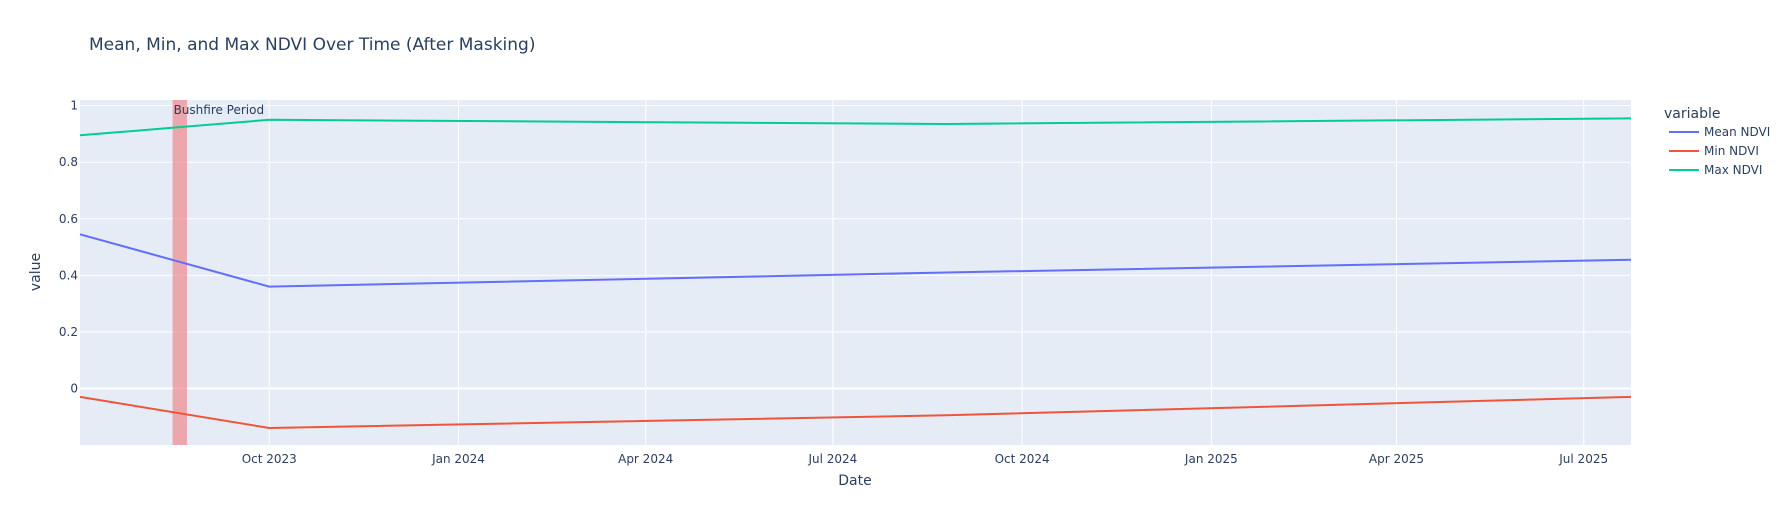 The image size is (1787, 525). I want to click on legend-label: Max NDVI, so click(1733, 170).